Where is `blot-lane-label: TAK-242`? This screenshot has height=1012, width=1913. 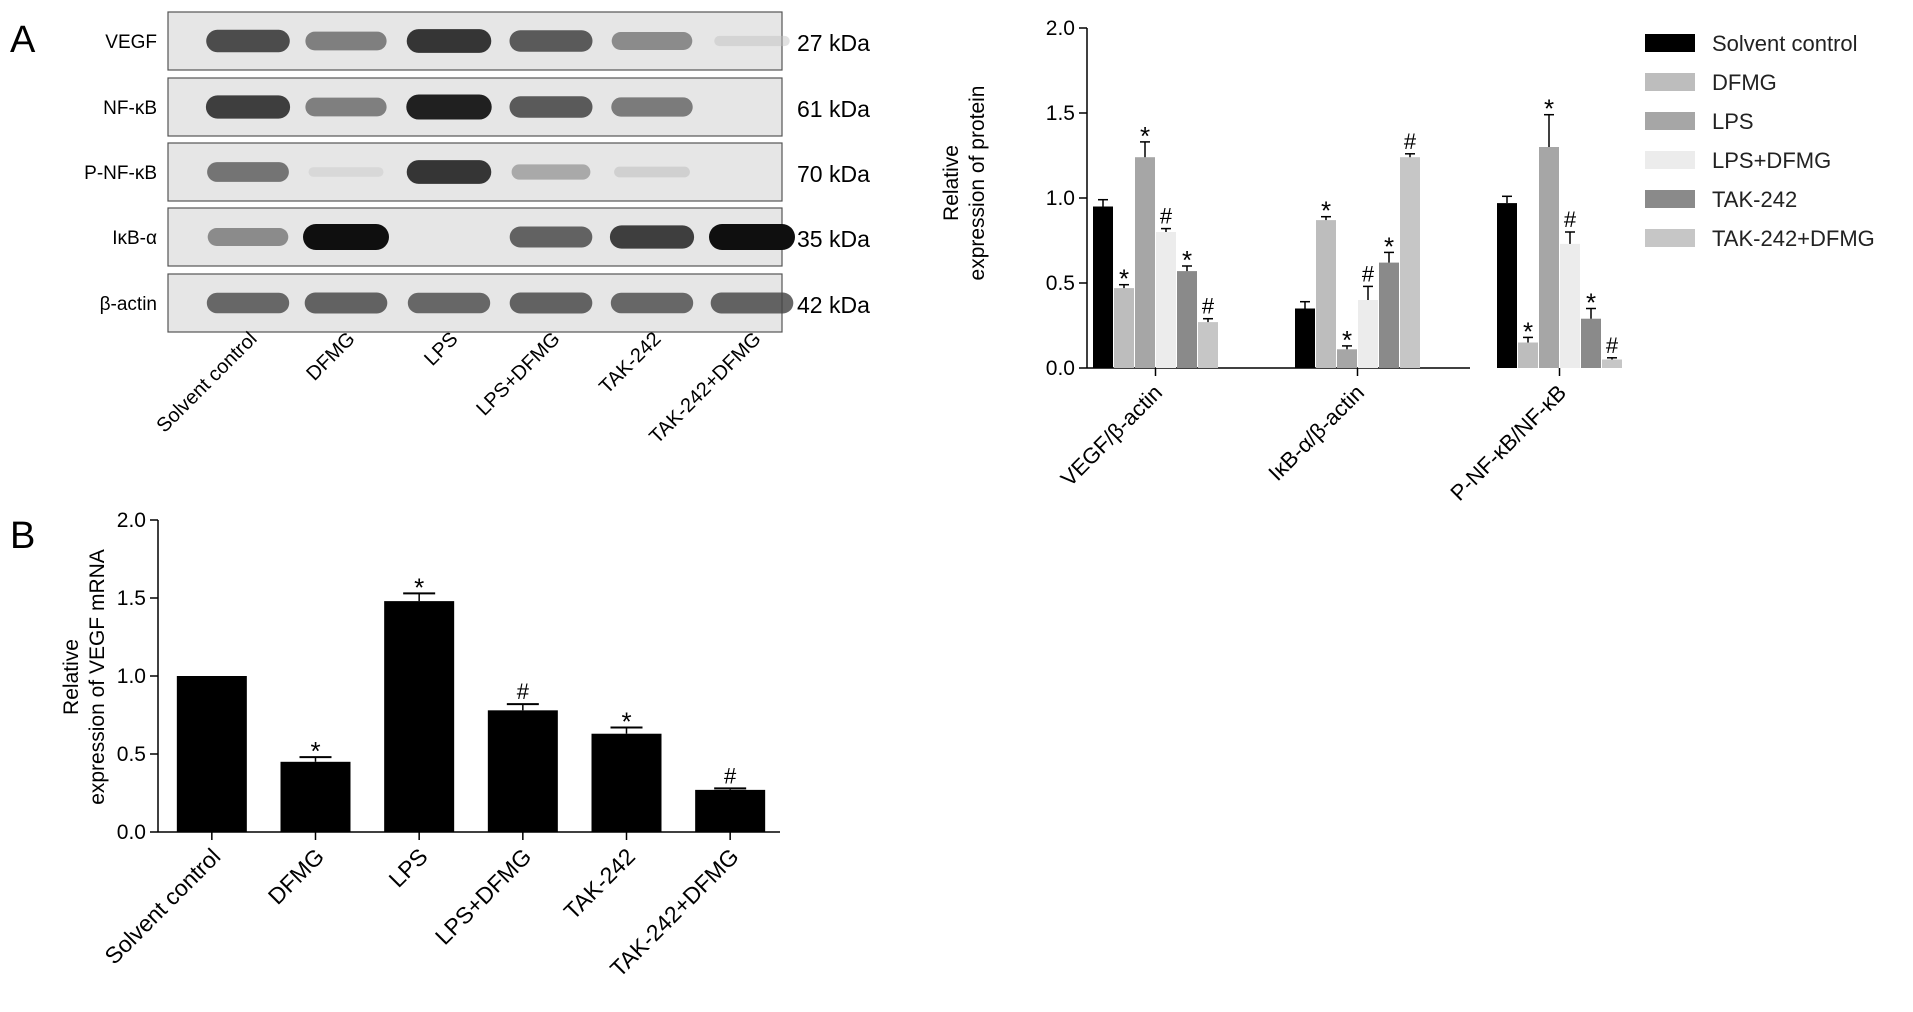
blot-lane-label: TAK-242 is located at coordinates (630, 363).